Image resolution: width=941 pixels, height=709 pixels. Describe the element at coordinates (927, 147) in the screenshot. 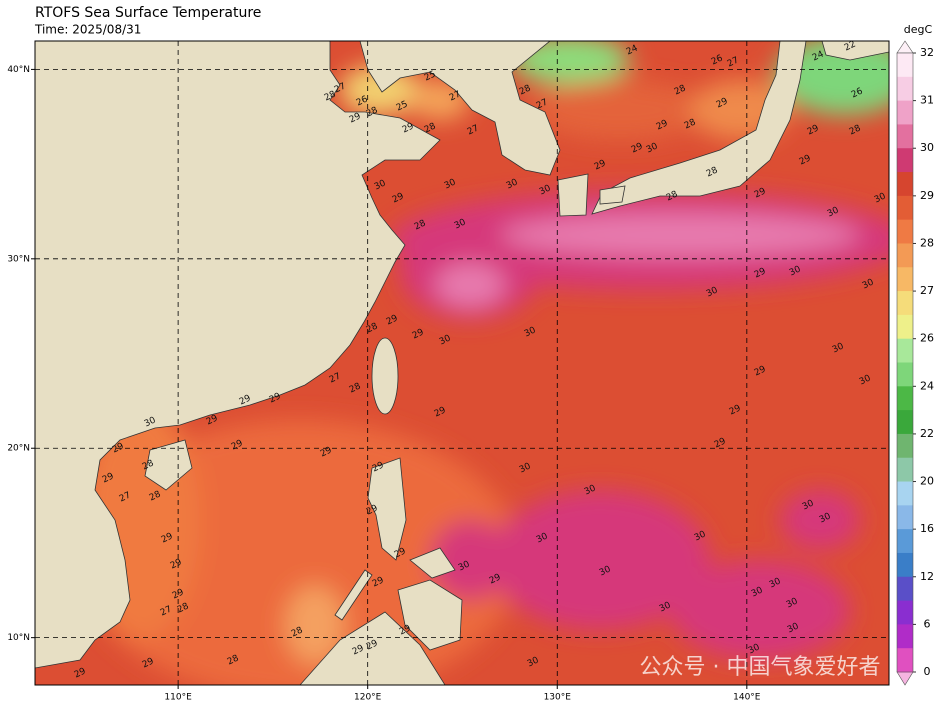

I see `colorbar-label: 30` at that location.